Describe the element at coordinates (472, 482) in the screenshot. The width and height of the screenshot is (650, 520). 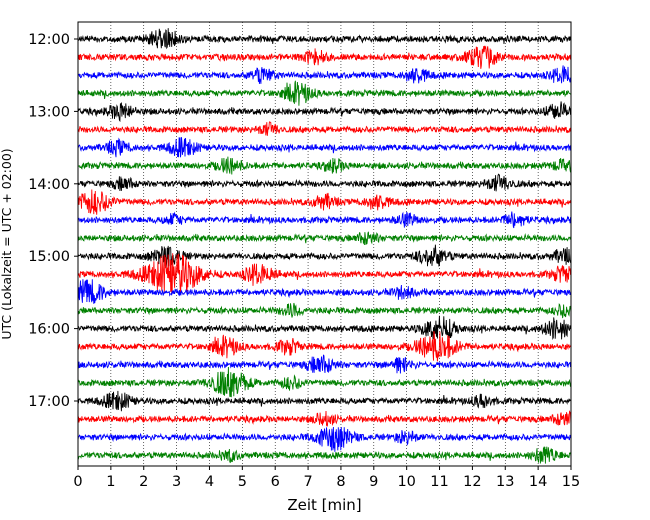
I see `x-tick-label: 12` at that location.